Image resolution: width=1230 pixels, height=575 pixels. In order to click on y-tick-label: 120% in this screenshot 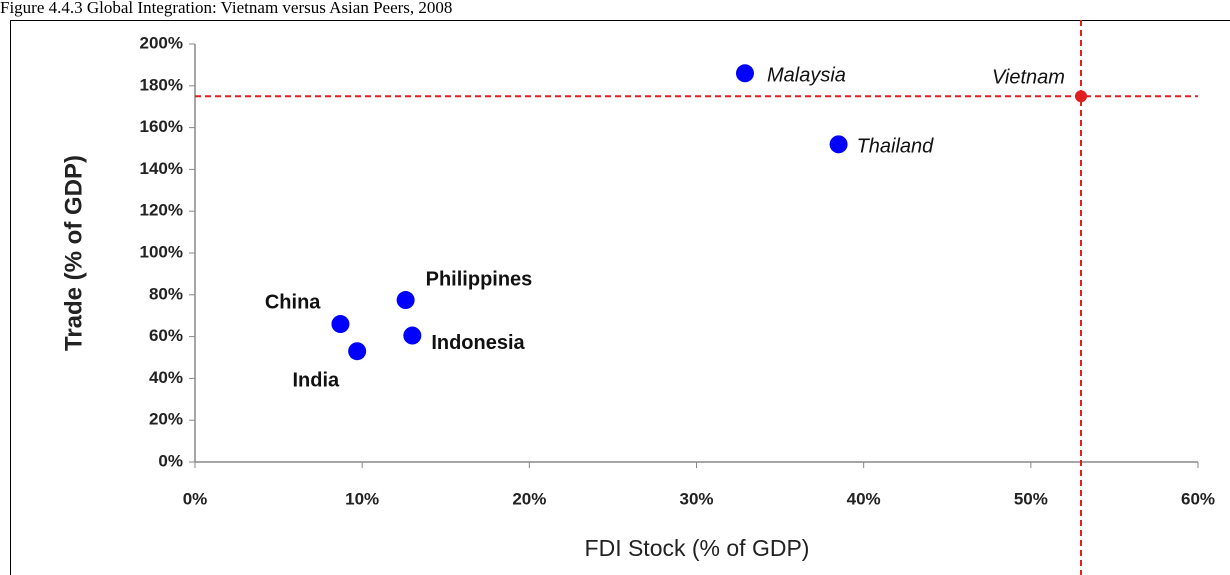, I will do `click(161, 210)`.